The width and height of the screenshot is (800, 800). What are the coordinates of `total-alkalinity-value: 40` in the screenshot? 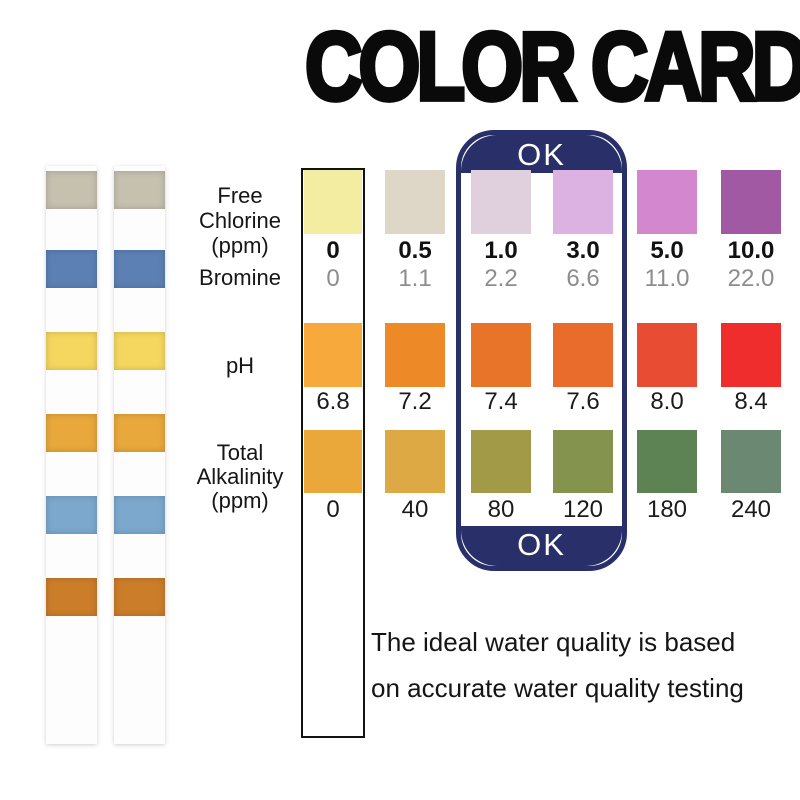 It's located at (415, 509).